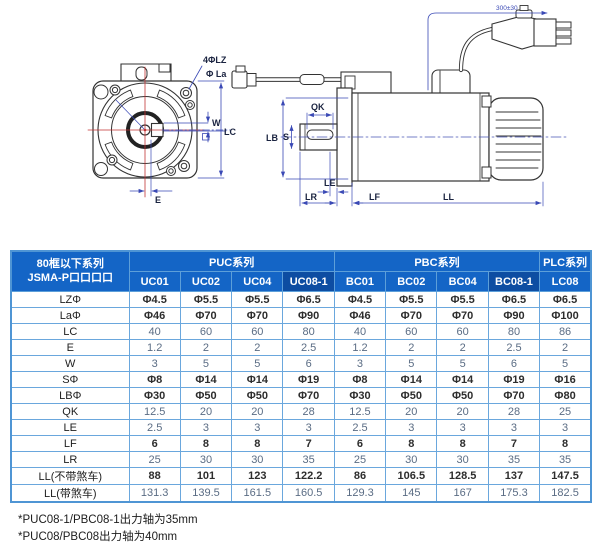 The height and width of the screenshot is (551, 600). What do you see at coordinates (565, 331) in the screenshot?
I see `value-cell-LC08: 86` at bounding box center [565, 331].